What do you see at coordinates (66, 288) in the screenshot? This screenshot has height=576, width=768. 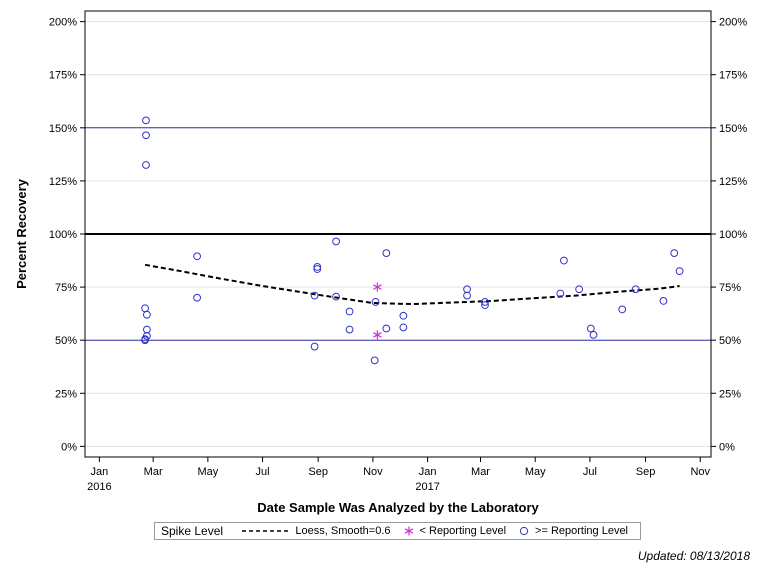 I see `y-tick-label: 75%` at bounding box center [66, 288].